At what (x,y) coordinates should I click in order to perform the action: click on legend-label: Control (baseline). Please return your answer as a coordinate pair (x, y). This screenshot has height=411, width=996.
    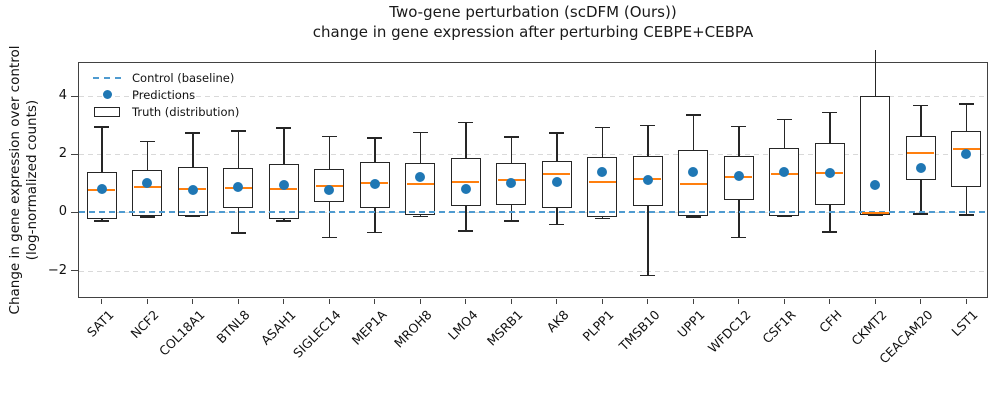
    Looking at the image, I should click on (183, 77).